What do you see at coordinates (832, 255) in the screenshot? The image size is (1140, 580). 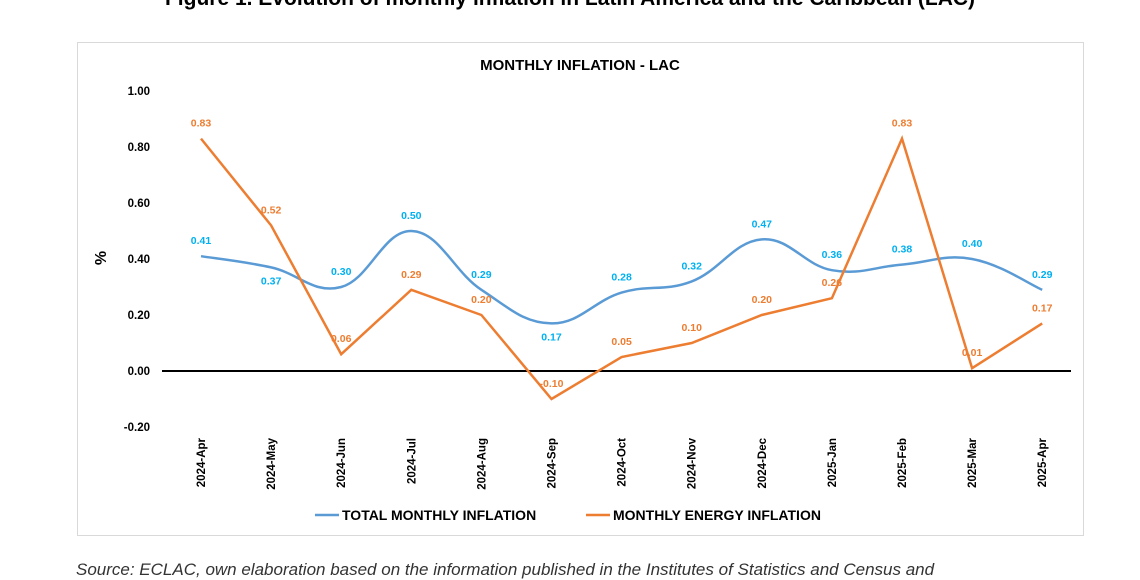 I see `total-data-label: 0.36` at bounding box center [832, 255].